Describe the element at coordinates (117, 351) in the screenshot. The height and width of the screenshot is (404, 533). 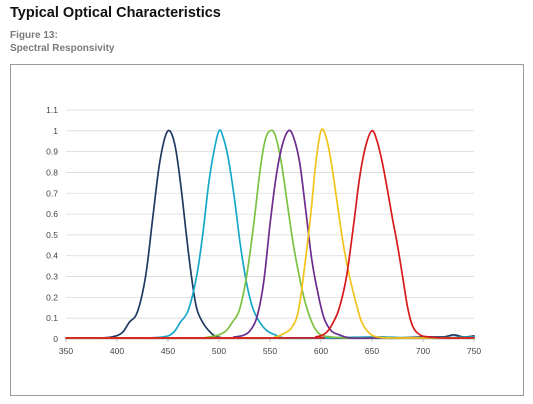
I see `x-tick-label: 400` at that location.